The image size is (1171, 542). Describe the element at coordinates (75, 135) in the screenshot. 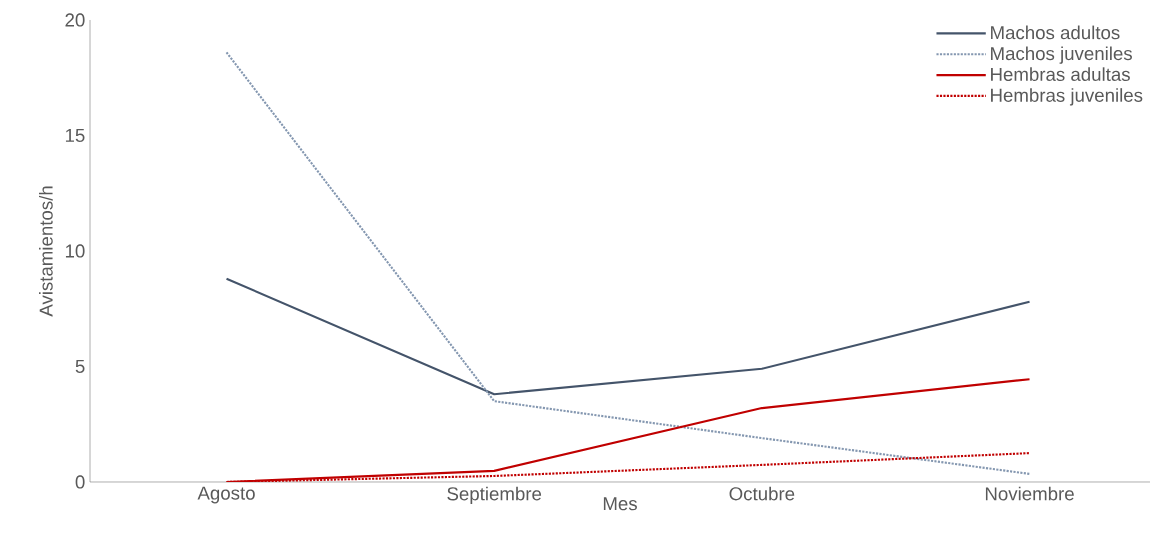

I see `y-tick-label: 15` at that location.